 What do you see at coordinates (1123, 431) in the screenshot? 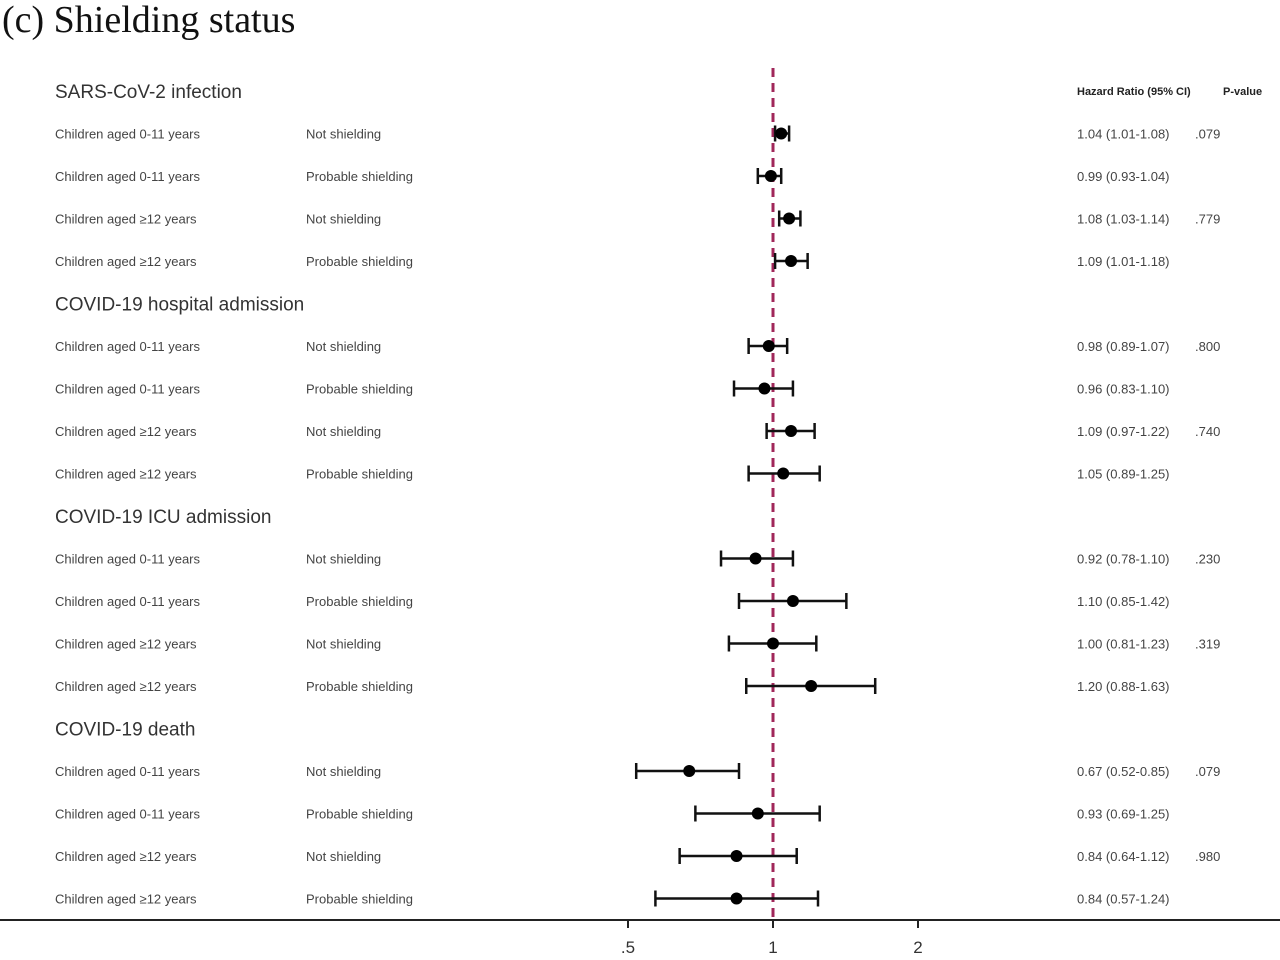
I see `row-hazard-ratio-text: 1.09 (0.97-1.22)` at bounding box center [1123, 431].